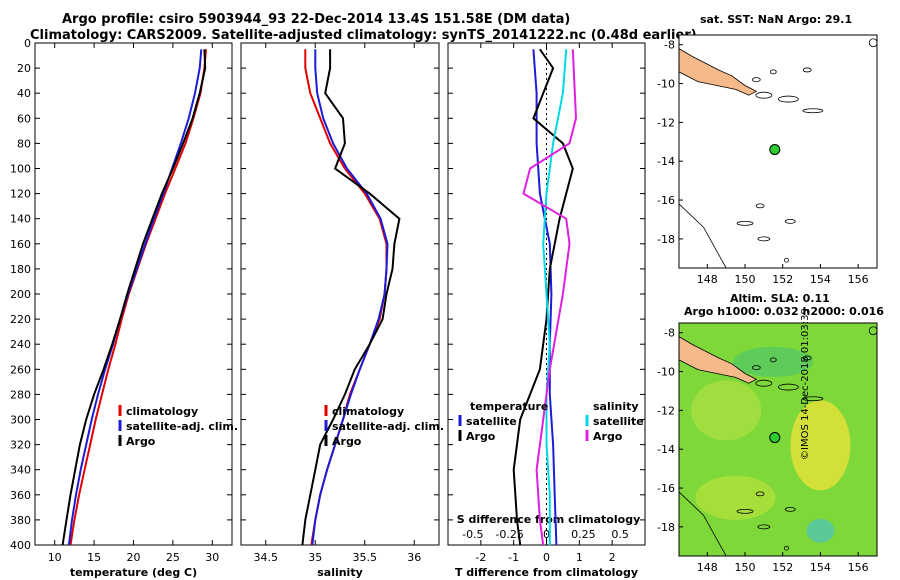 The width and height of the screenshot is (900, 580). Describe the element at coordinates (24, 143) in the screenshot. I see `y-tick-label: 80` at that location.